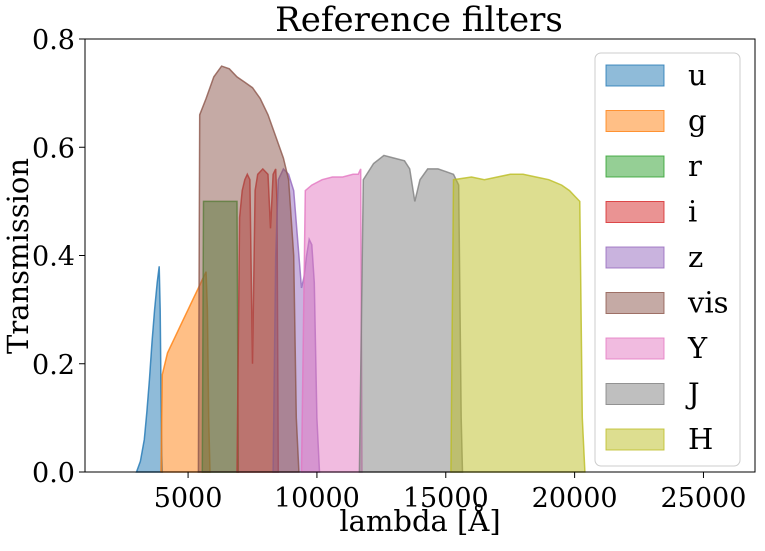  What do you see at coordinates (692, 394) in the screenshot?
I see `legend-label: J` at bounding box center [692, 394].